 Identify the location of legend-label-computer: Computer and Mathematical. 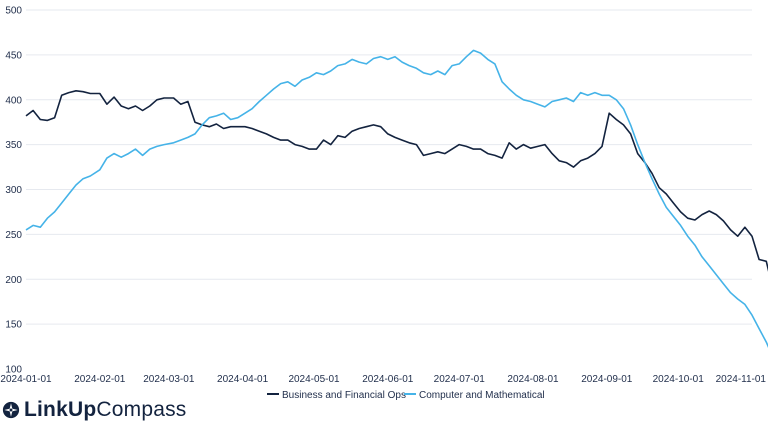
(482, 395).